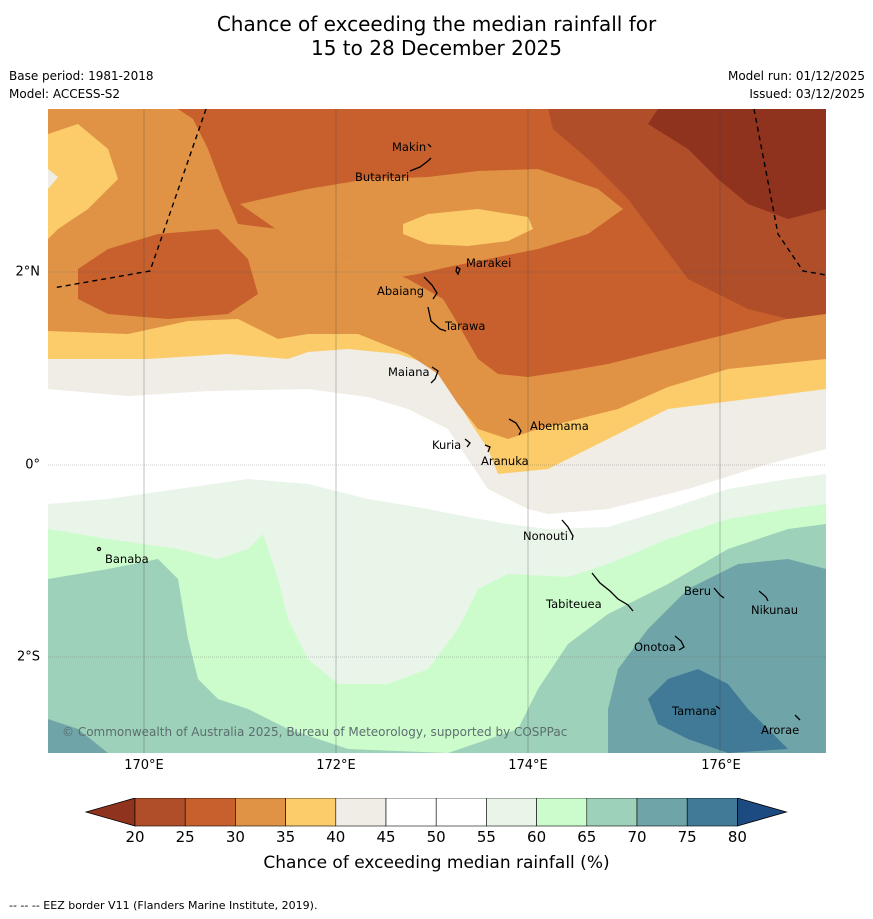 The height and width of the screenshot is (919, 873). I want to click on island-nonouti, so click(567, 530).